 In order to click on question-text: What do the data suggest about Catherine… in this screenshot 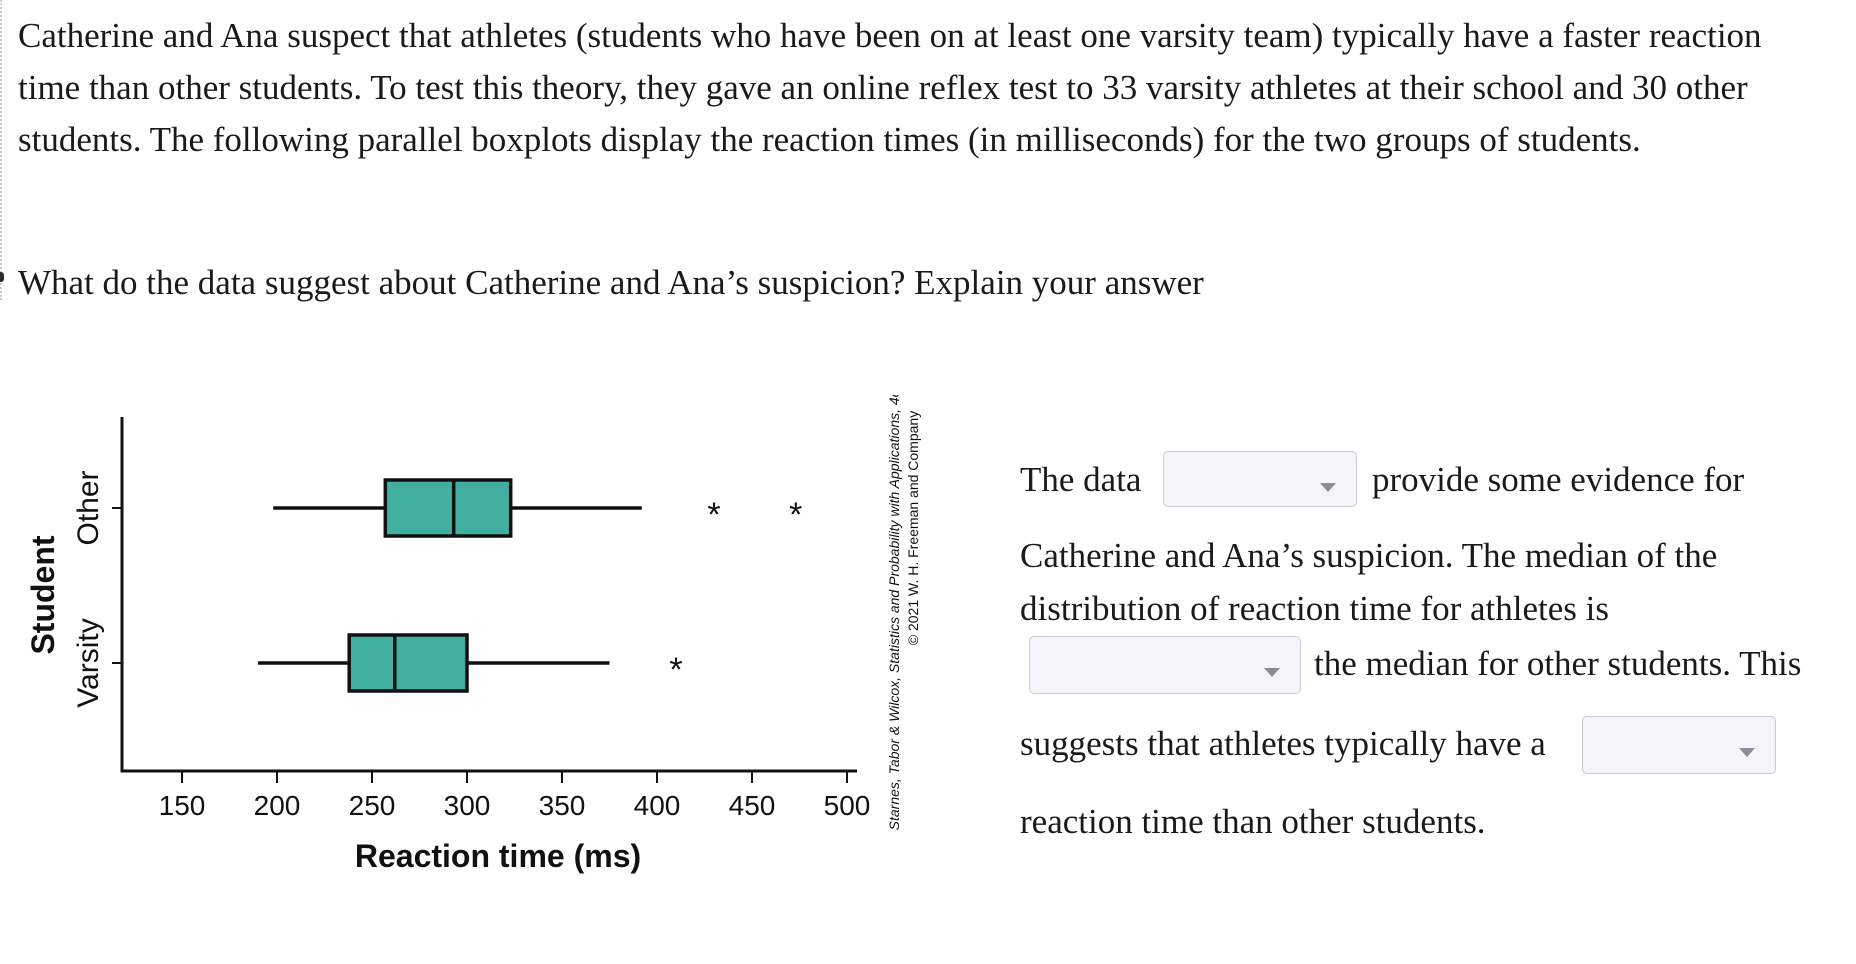, I will do `click(611, 282)`.